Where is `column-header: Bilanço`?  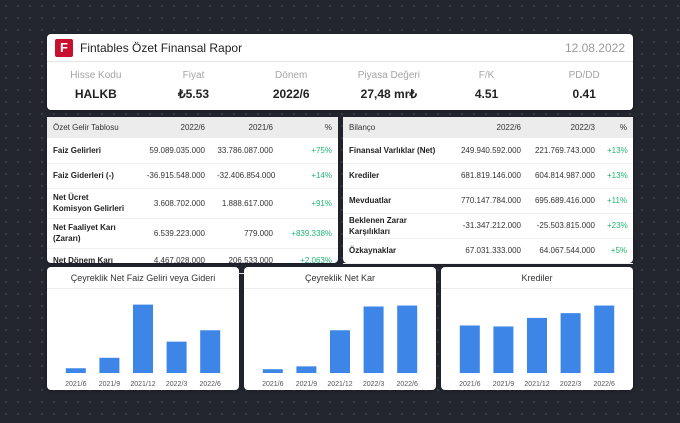
column-header: Bilanço is located at coordinates (397, 127).